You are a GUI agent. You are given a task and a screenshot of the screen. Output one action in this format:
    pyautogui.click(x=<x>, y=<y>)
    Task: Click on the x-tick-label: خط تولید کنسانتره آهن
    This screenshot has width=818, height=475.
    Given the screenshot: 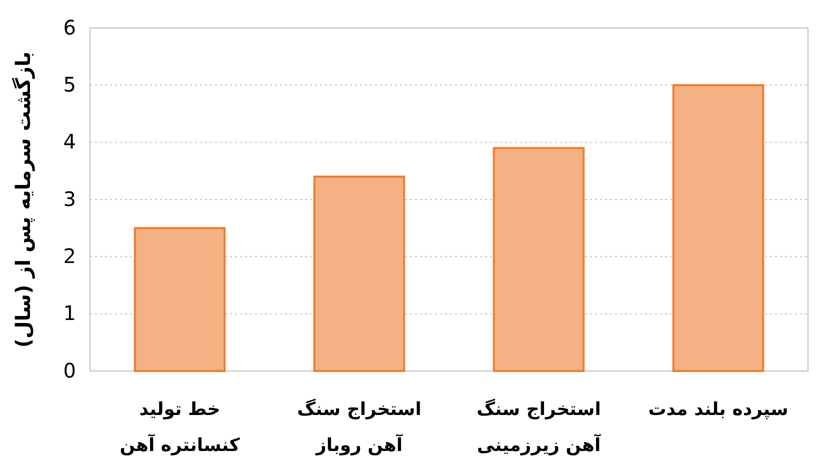 What is the action you would take?
    pyautogui.click(x=180, y=427)
    